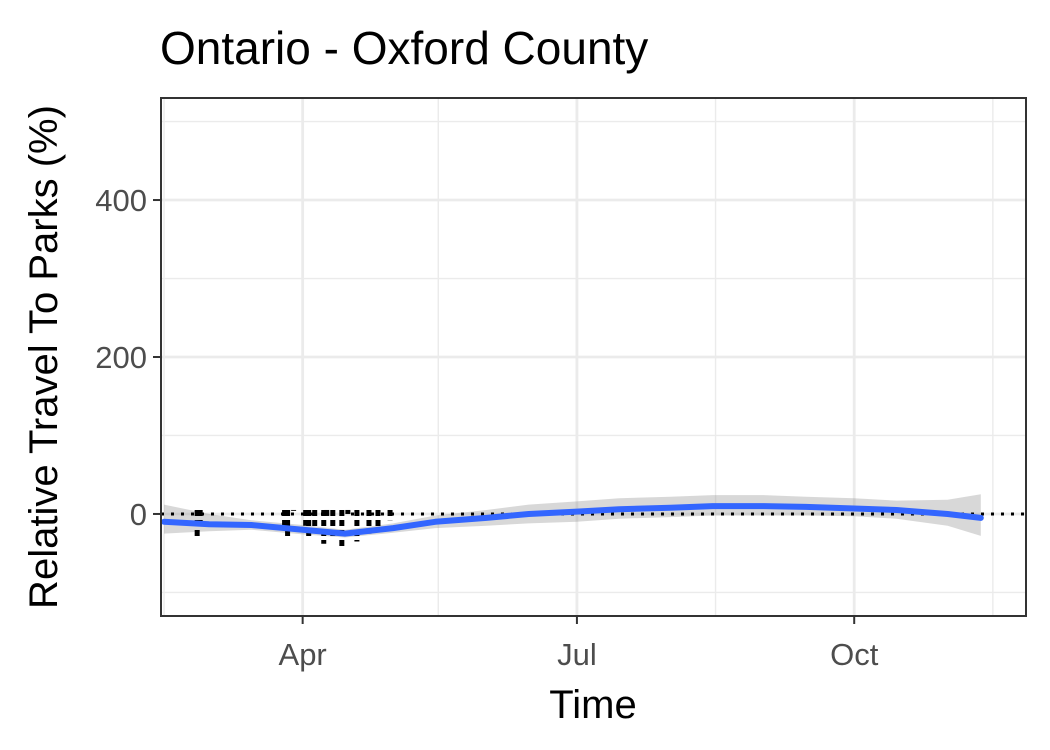 The image size is (1050, 750). What do you see at coordinates (121, 357) in the screenshot?
I see `y-tick-label: 200` at bounding box center [121, 357].